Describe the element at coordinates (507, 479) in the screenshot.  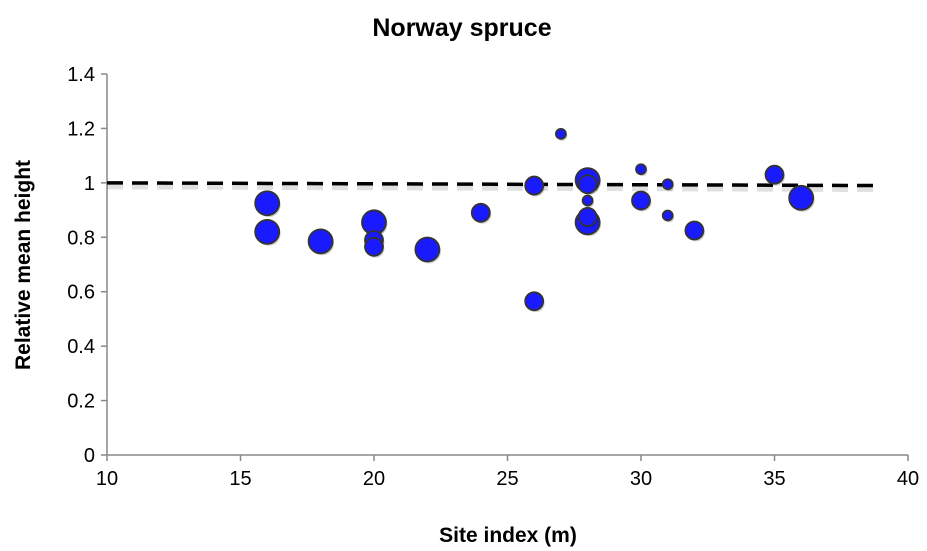
I see `x-tick-label: 25` at that location.